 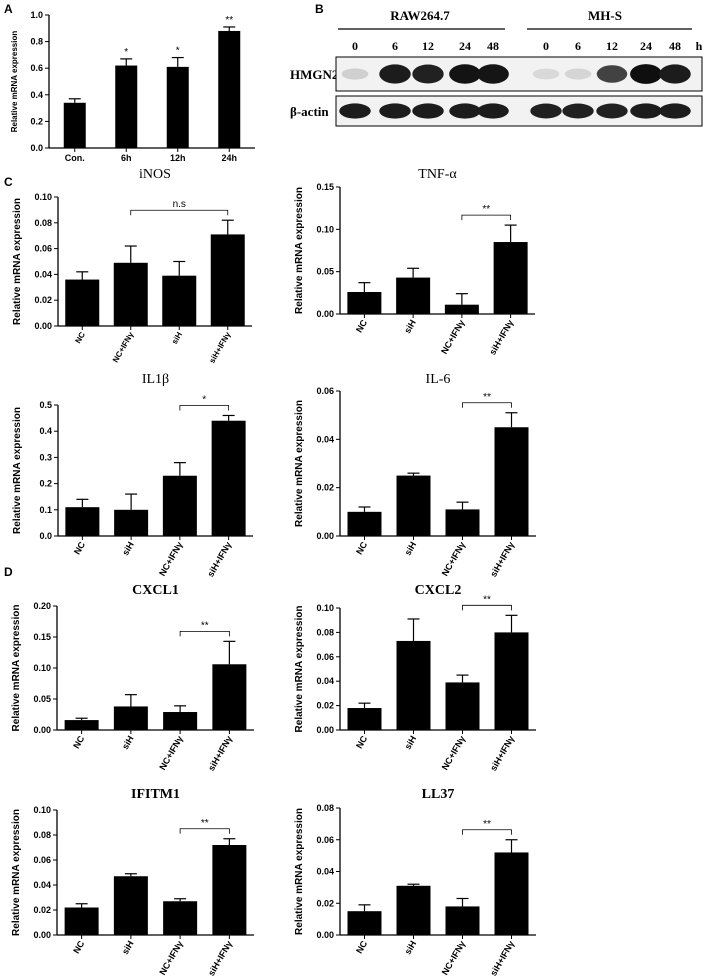 What do you see at coordinates (8, 572) in the screenshot?
I see `panel-letter-d: D` at bounding box center [8, 572].